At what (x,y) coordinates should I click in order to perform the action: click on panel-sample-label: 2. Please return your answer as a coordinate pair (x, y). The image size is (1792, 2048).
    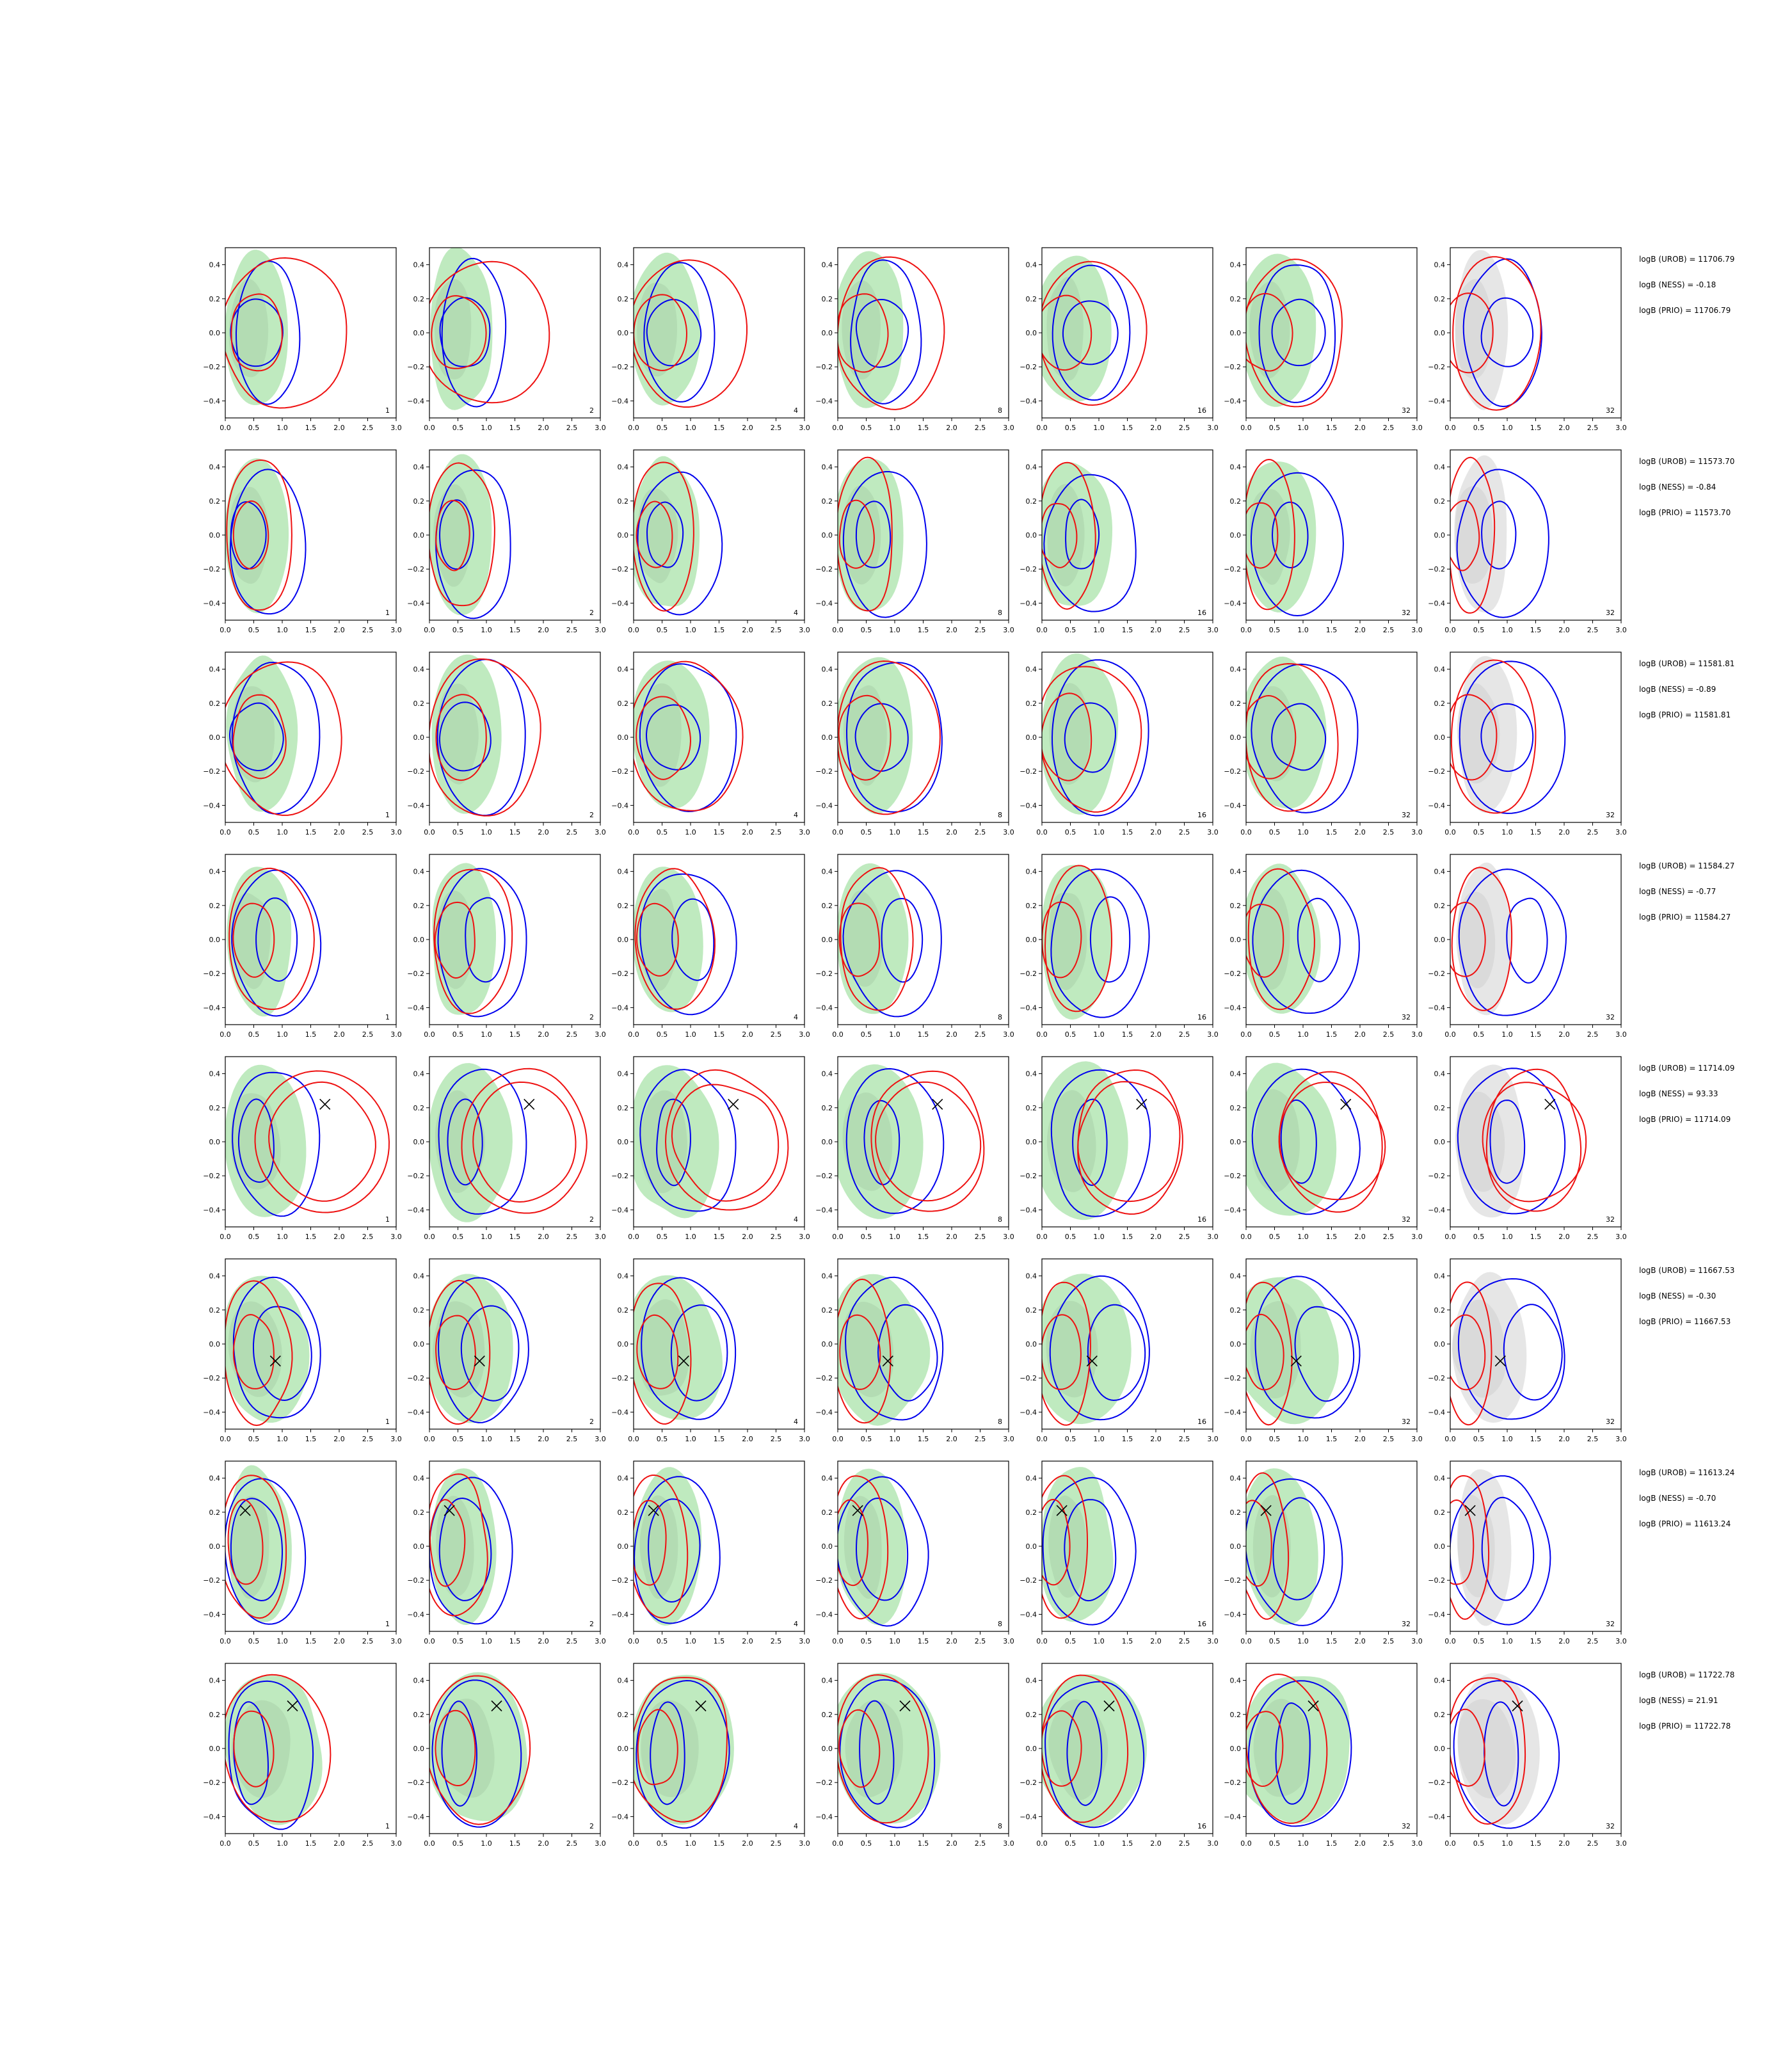
    Looking at the image, I should click on (591, 613).